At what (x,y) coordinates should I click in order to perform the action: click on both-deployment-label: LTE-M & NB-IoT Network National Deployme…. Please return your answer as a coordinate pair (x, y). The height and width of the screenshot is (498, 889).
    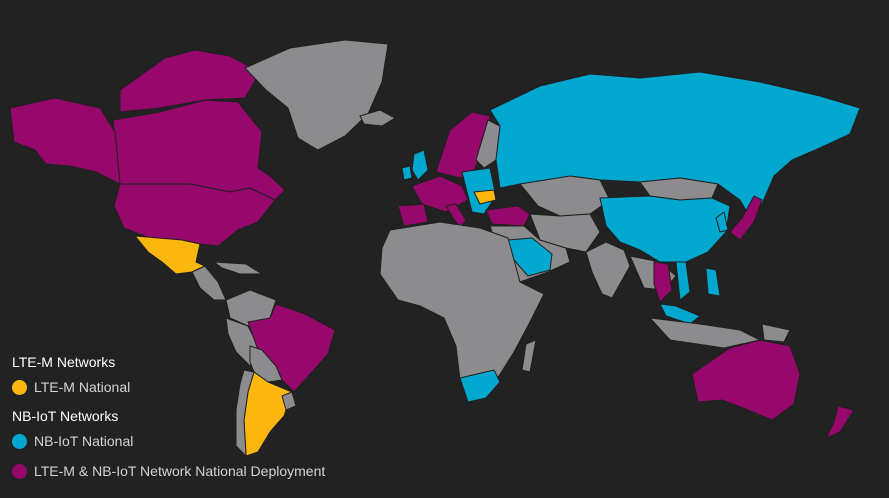
    Looking at the image, I should click on (180, 471).